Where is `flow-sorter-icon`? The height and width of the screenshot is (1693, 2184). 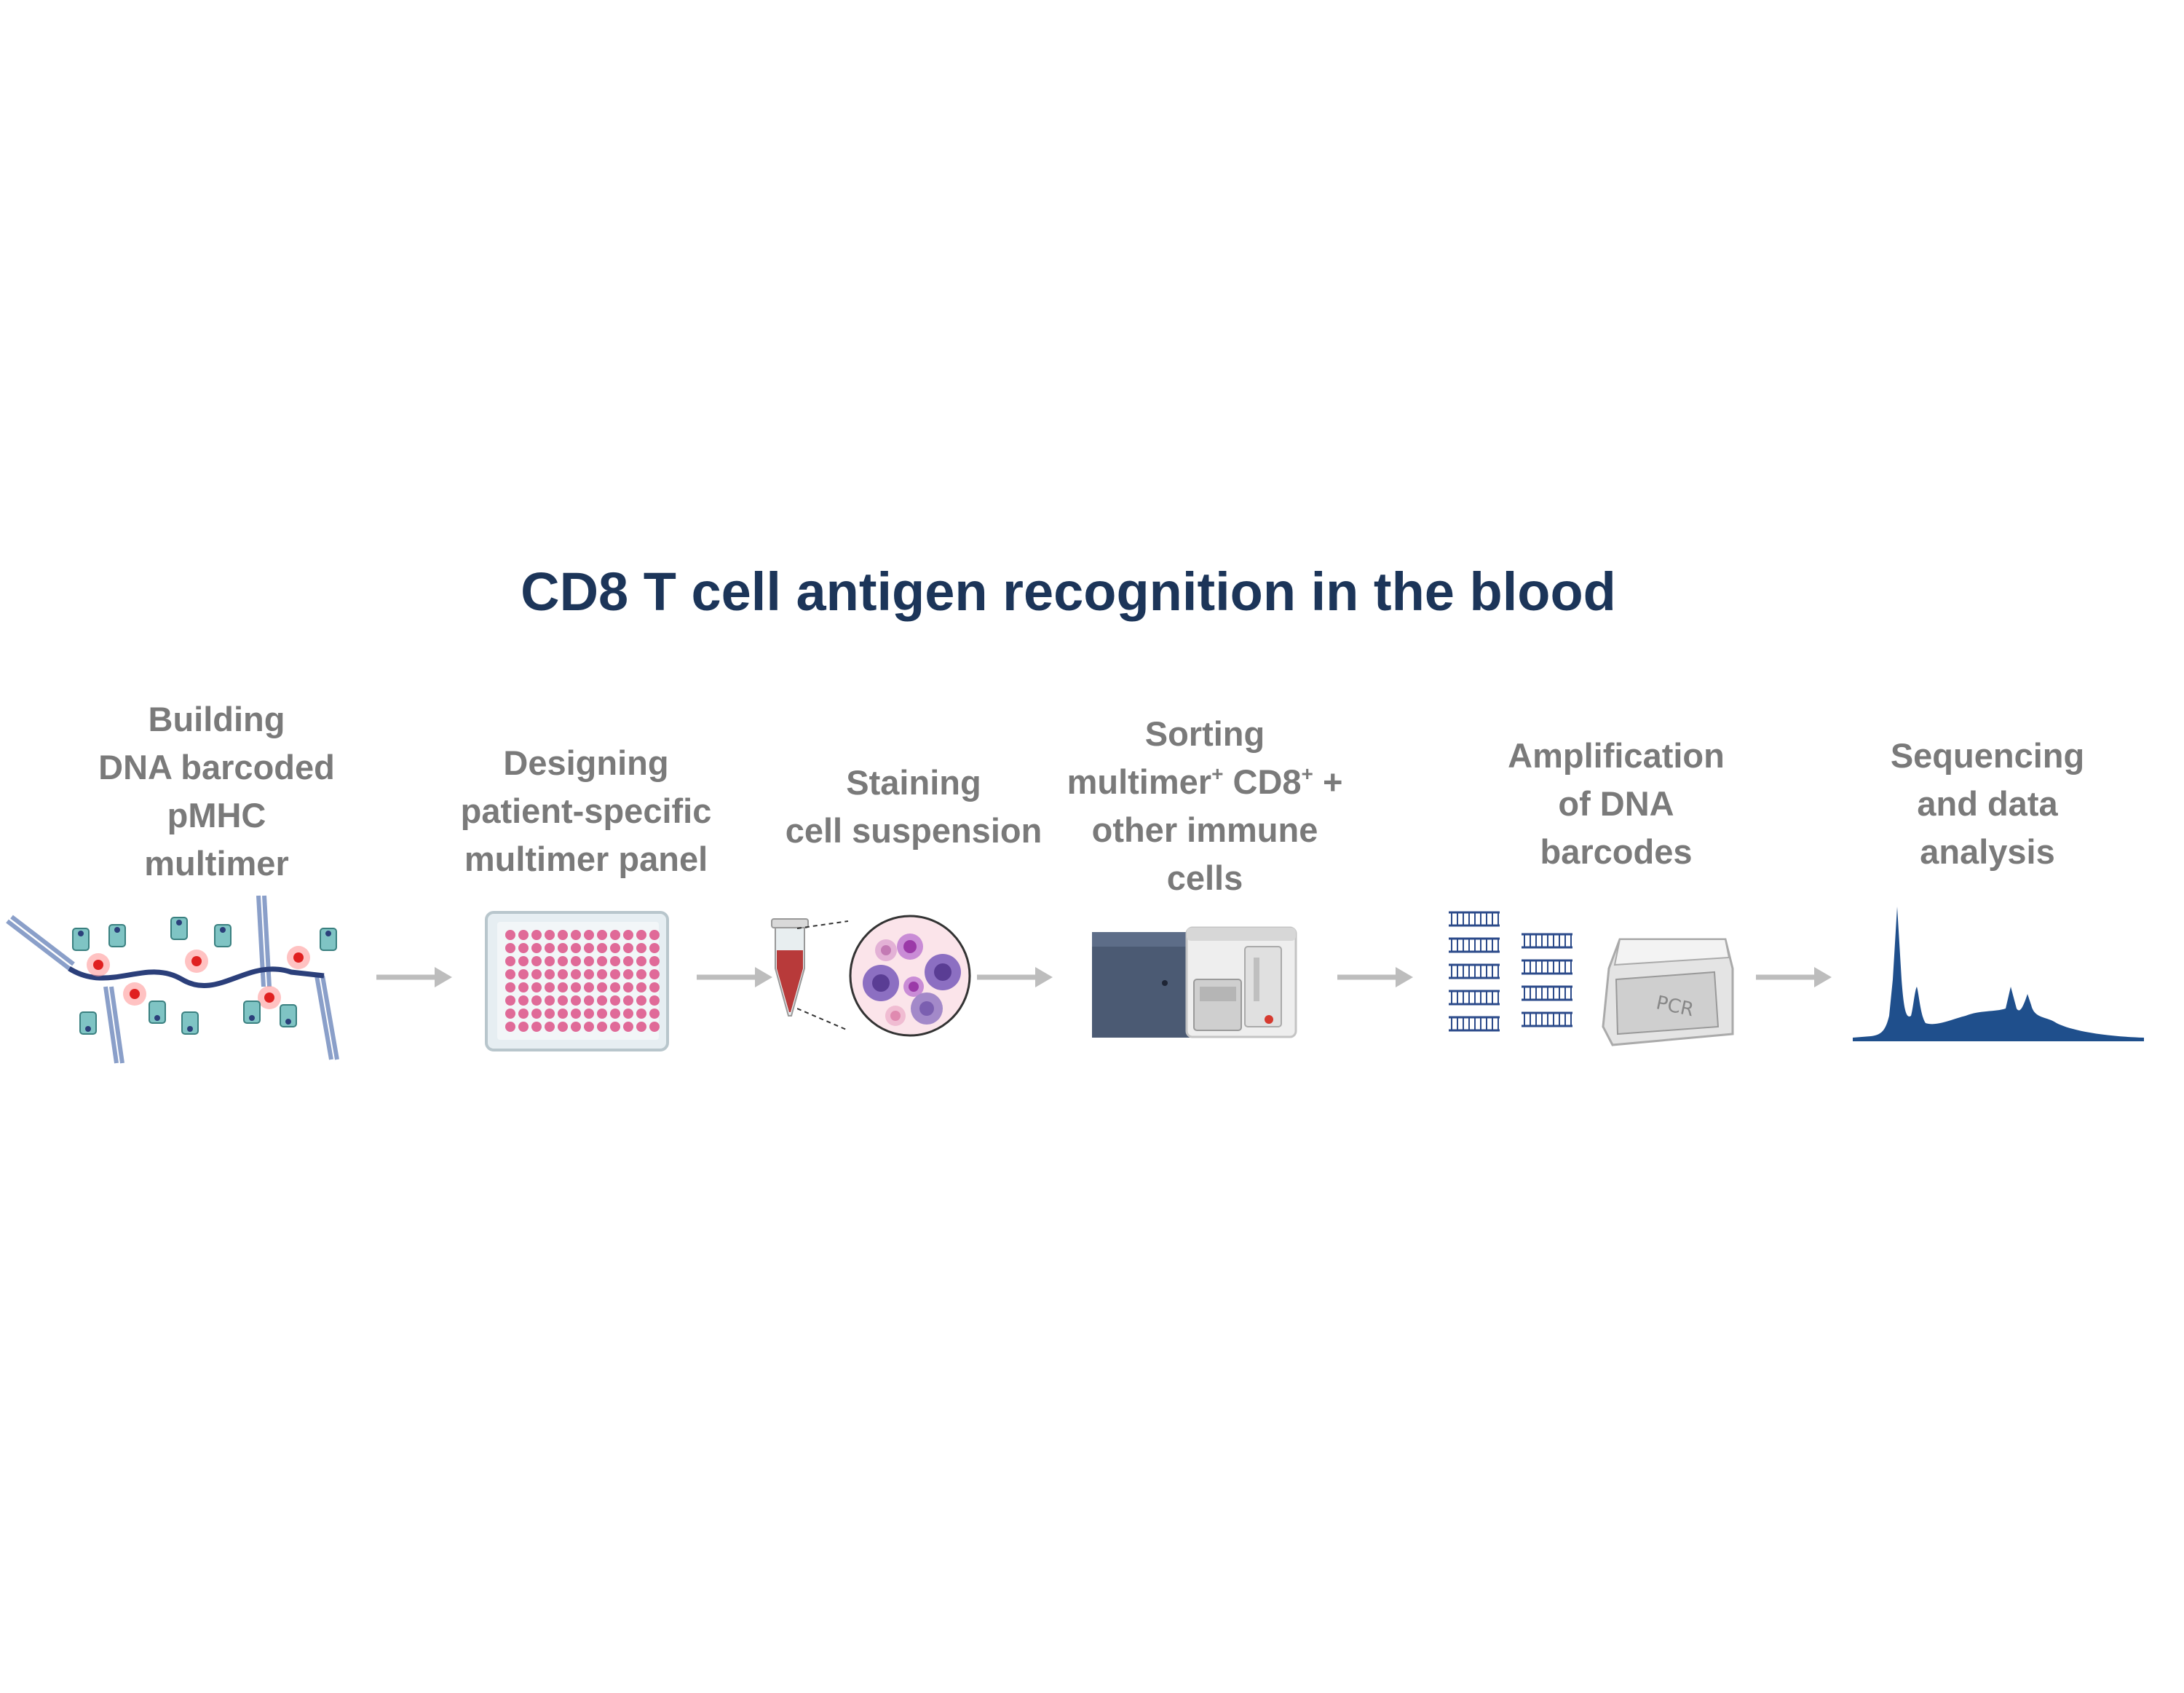
flow-sorter-icon is located at coordinates (1194, 982).